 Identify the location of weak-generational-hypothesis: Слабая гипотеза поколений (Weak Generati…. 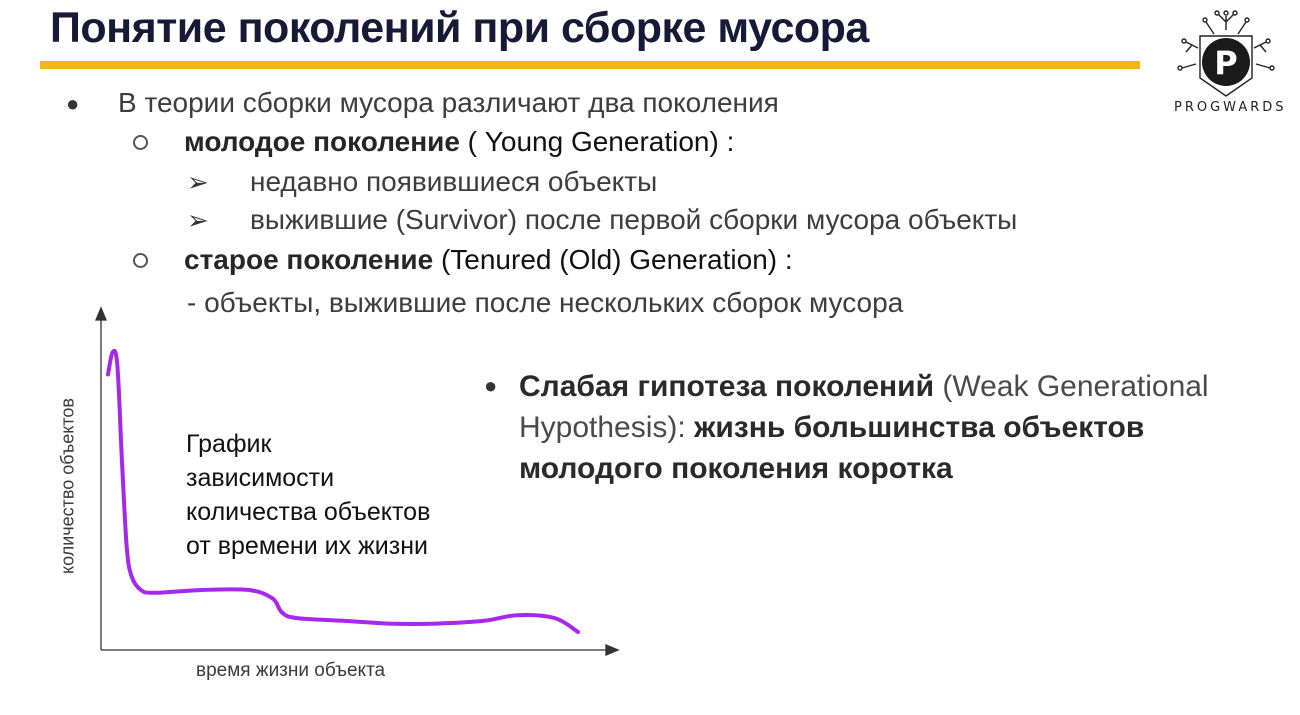
(889, 427).